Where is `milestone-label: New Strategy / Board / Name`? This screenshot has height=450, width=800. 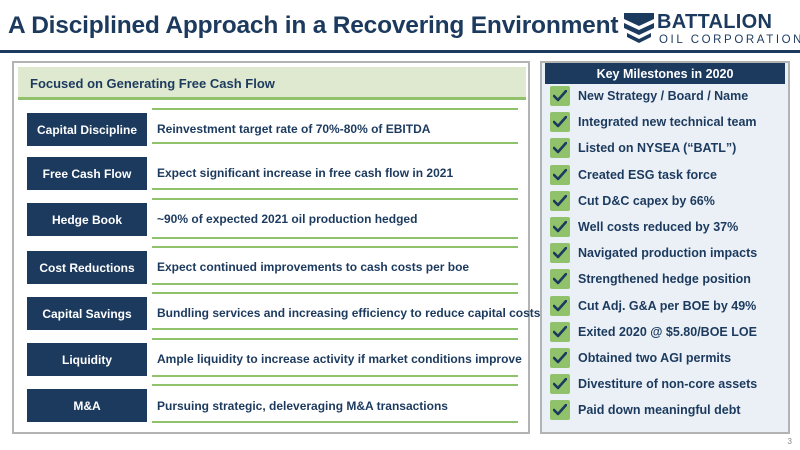
milestone-label: New Strategy / Board / Name is located at coordinates (663, 96).